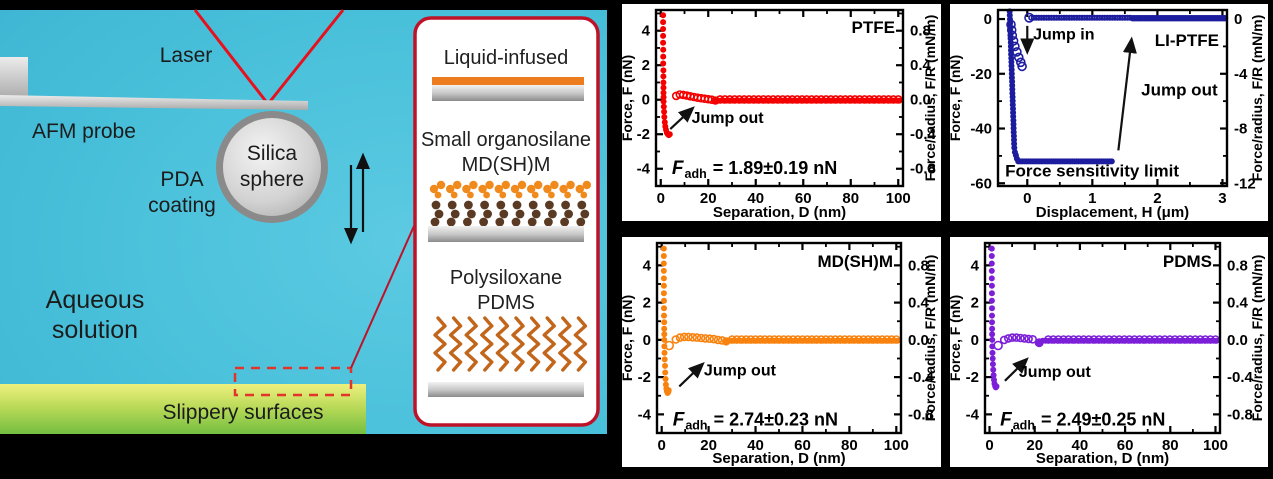  Describe the element at coordinates (1187, 261) in the screenshot. I see `chart-title: PDMS` at that location.